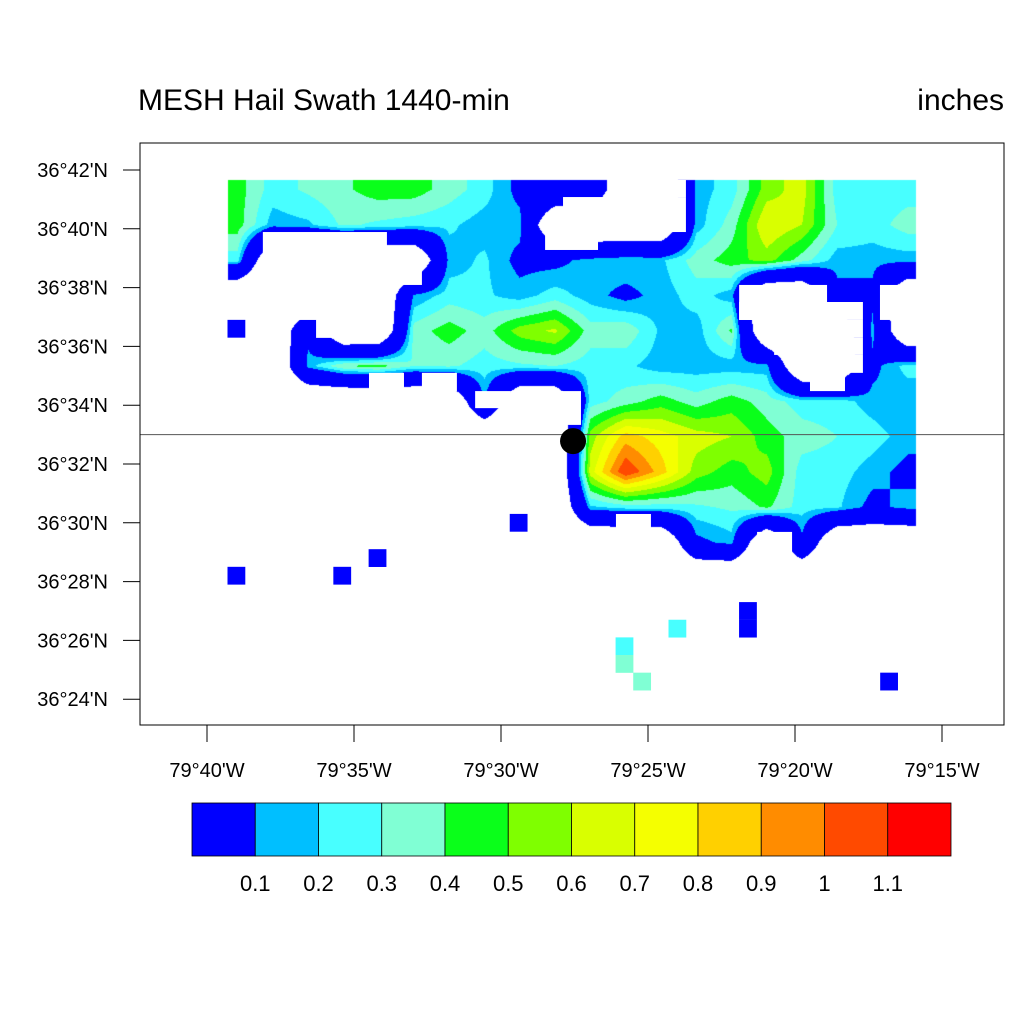 This screenshot has width=1024, height=1024. I want to click on colorbar-label: 0.6, so click(571, 883).